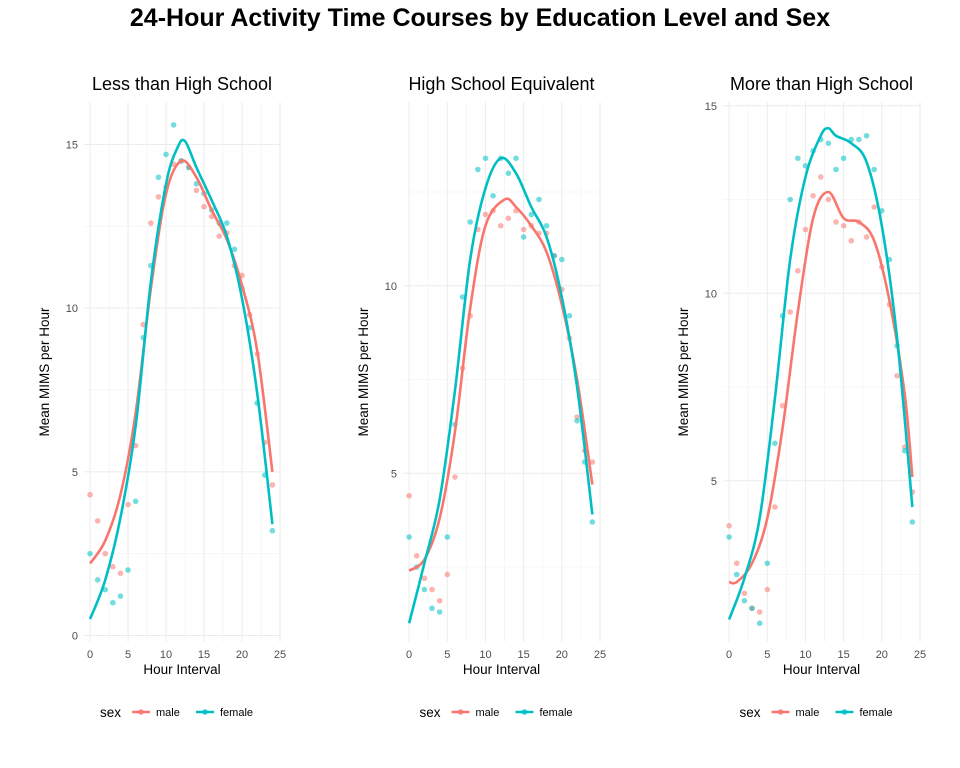 Image resolution: width=960 pixels, height=768 pixels. I want to click on legend-label-male: male, so click(808, 713).